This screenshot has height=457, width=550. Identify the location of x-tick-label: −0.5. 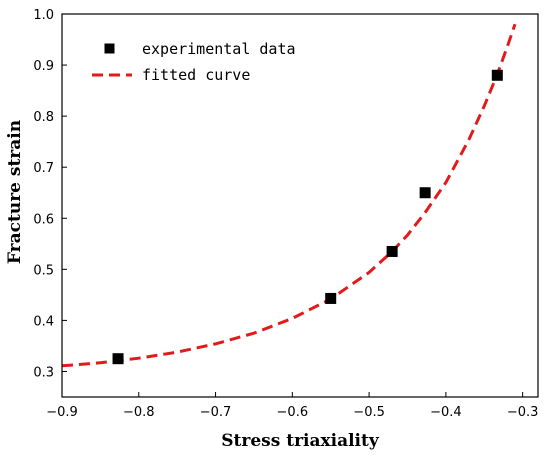
(369, 412).